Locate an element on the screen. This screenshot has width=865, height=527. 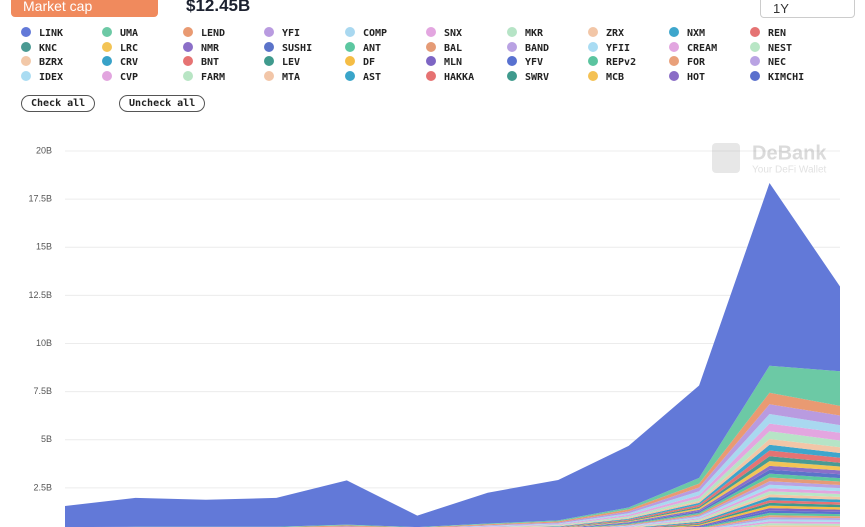
legend-item: HAKKA is located at coordinates (450, 76).